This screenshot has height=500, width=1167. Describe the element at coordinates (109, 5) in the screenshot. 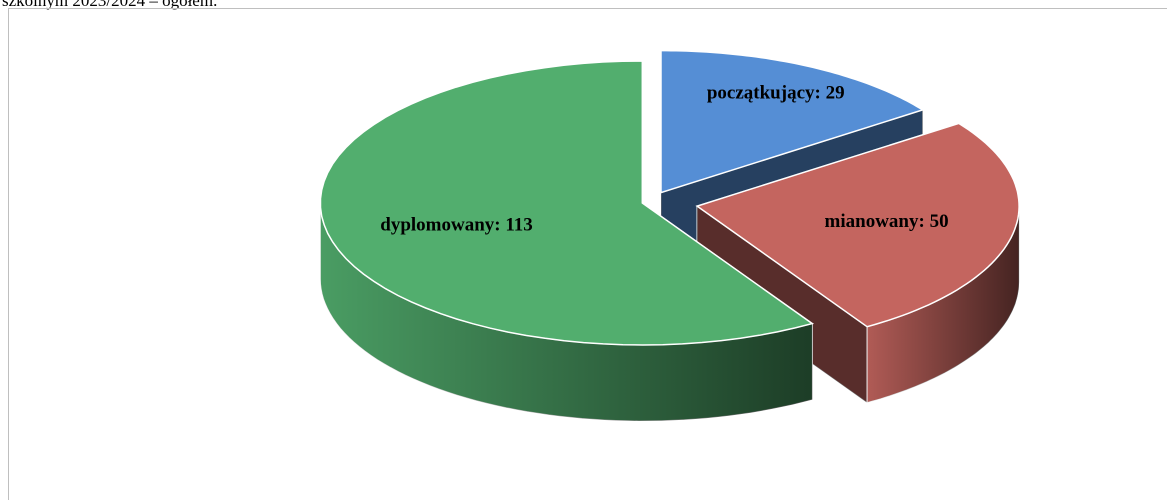

I see `caption: szkolnym 2023/2024 – ogółem.` at that location.